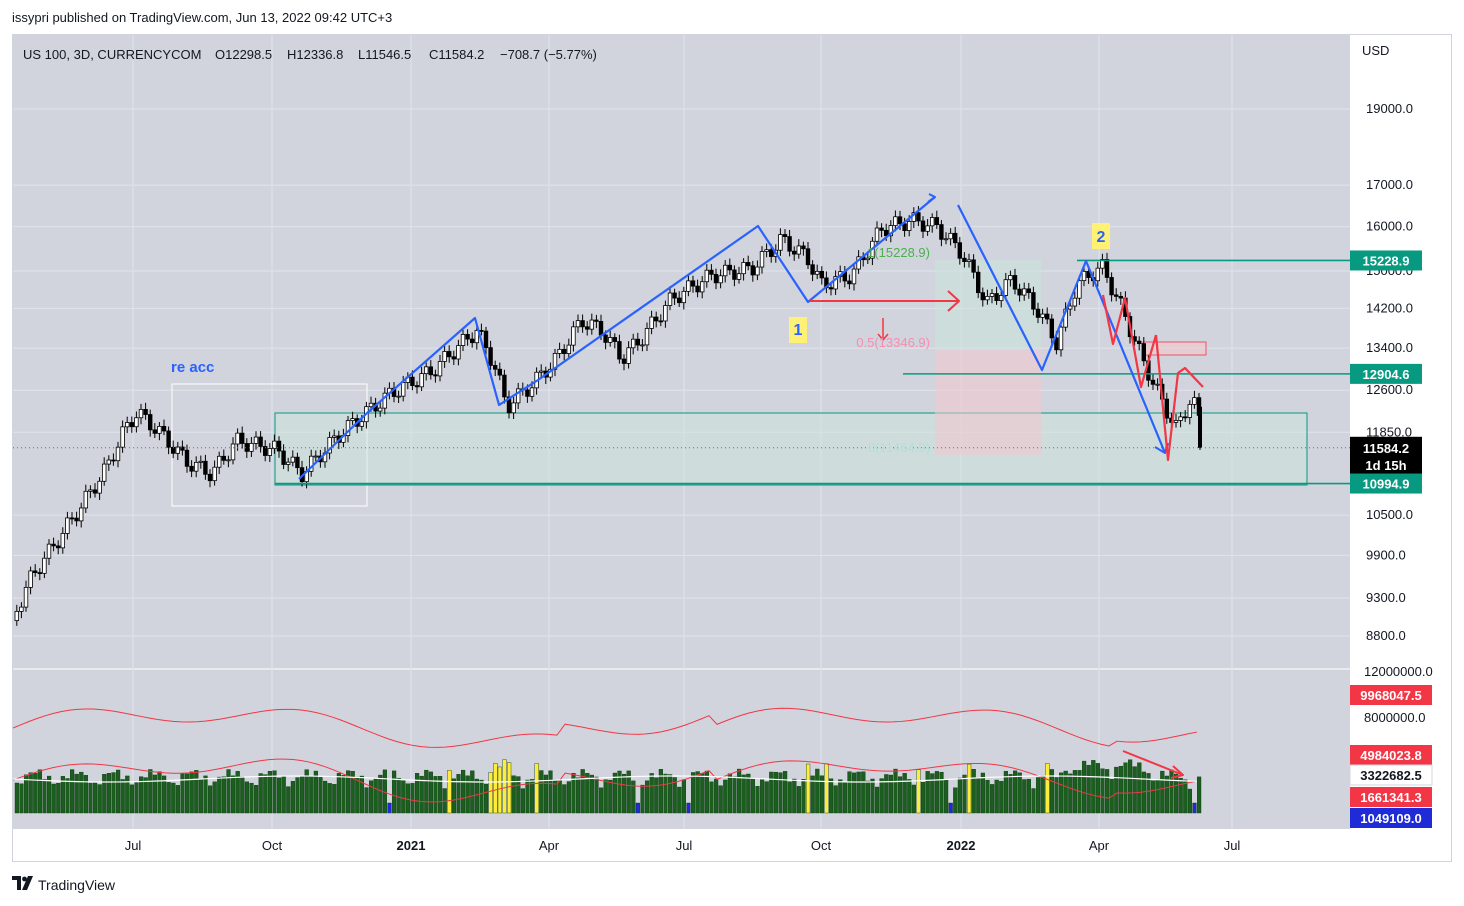 The image size is (1464, 906). What do you see at coordinates (961, 845) in the screenshot?
I see `time-tick-label: 2022` at bounding box center [961, 845].